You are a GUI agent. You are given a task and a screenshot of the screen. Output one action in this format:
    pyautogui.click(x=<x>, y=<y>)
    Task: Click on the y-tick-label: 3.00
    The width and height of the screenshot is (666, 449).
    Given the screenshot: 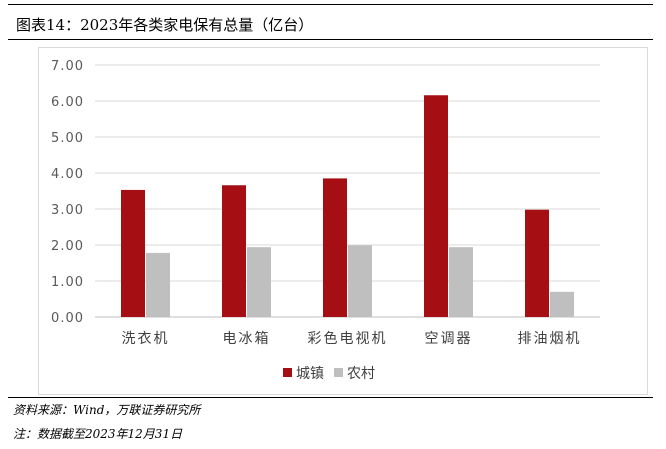 What is the action you would take?
    pyautogui.click(x=67, y=210)
    